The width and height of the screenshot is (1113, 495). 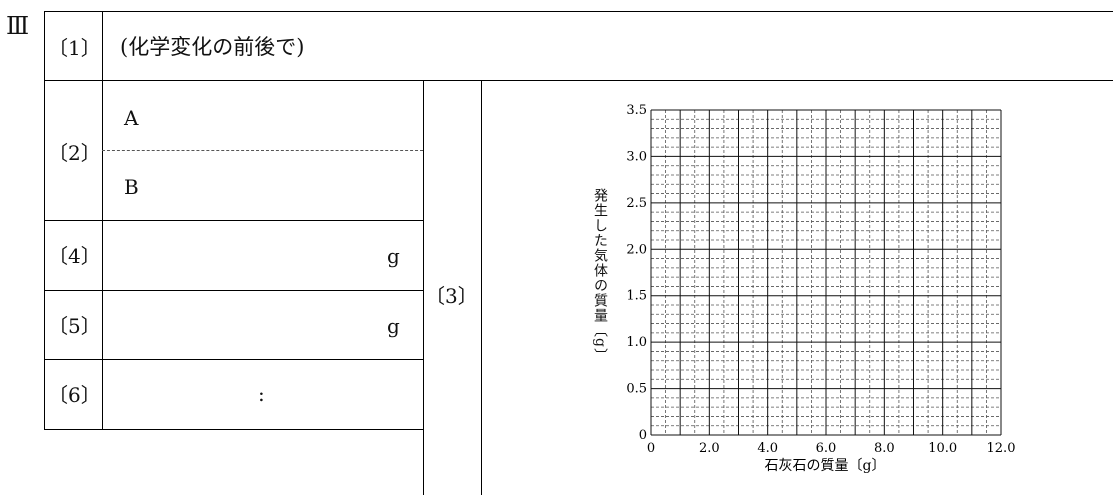 I want to click on q2-a-answer-field, so click(x=282, y=119).